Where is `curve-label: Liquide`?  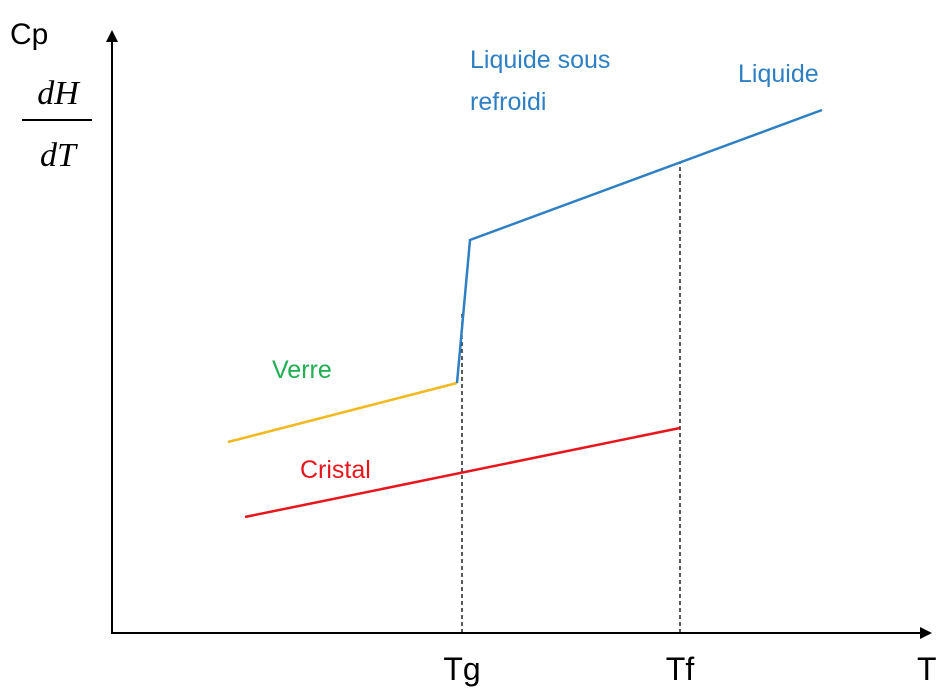
curve-label: Liquide is located at coordinates (778, 74).